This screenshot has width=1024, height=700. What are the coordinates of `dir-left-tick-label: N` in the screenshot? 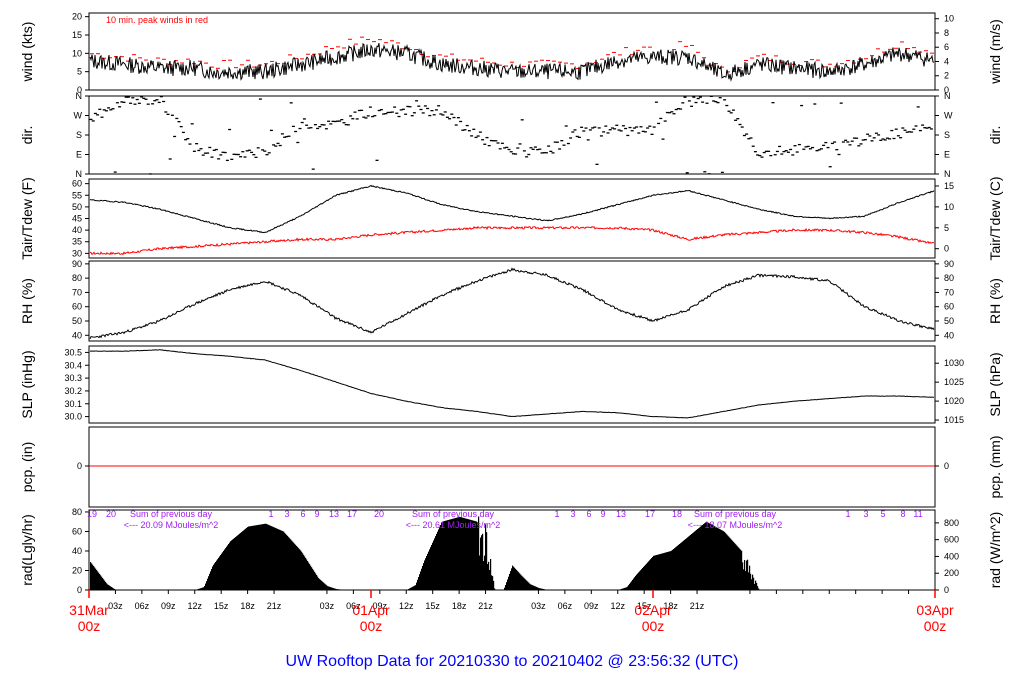 It's located at (79, 96).